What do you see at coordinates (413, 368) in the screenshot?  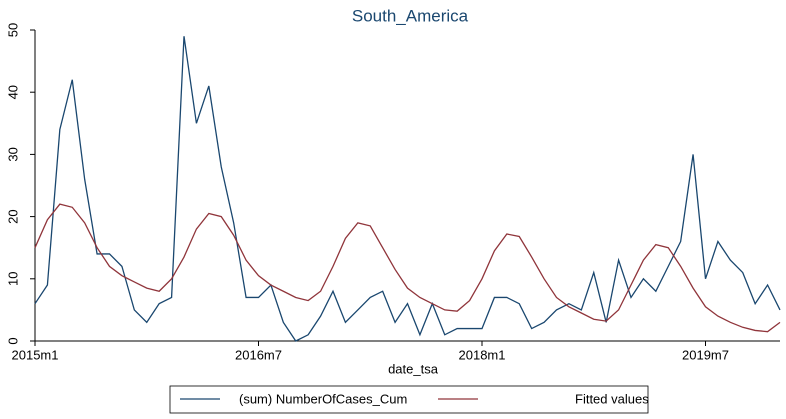 I see `x-axis-label: date_tsa` at bounding box center [413, 368].